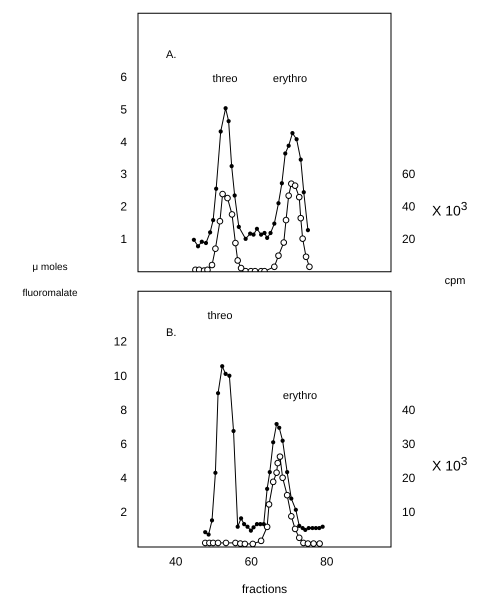 This screenshot has width=496, height=601. Describe the element at coordinates (251, 561) in the screenshot. I see `x-tick-label: 60` at that location.